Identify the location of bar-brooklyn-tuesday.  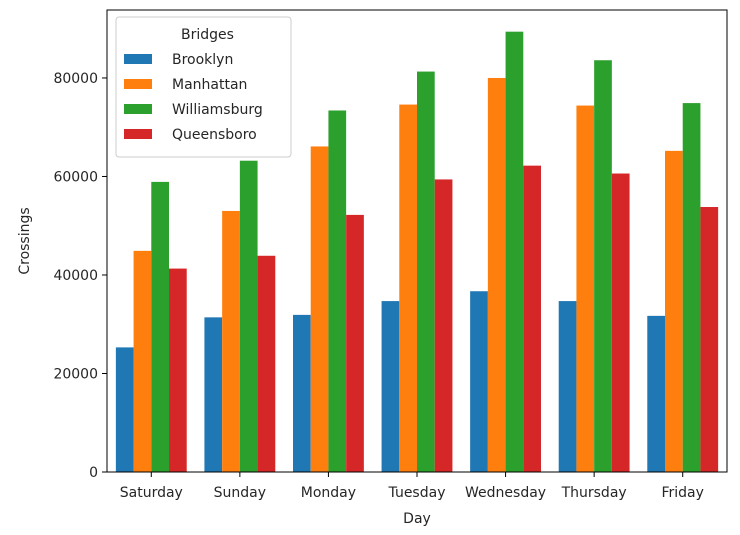
(390, 386).